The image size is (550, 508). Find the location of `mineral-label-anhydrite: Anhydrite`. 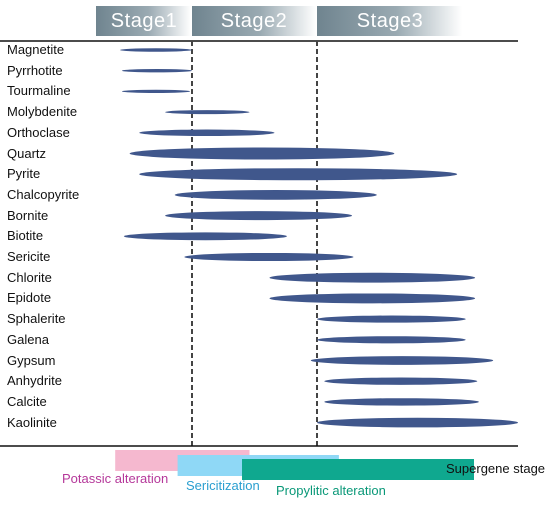

mineral-label-anhydrite: Anhydrite is located at coordinates (34, 381).